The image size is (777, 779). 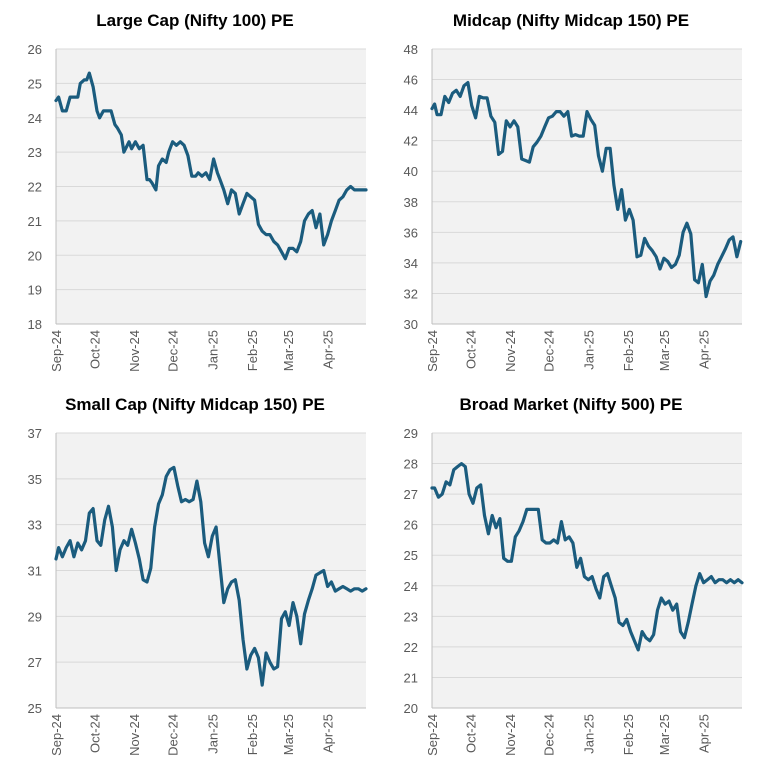 I want to click on y-tick-label: 42, so click(x=411, y=141).